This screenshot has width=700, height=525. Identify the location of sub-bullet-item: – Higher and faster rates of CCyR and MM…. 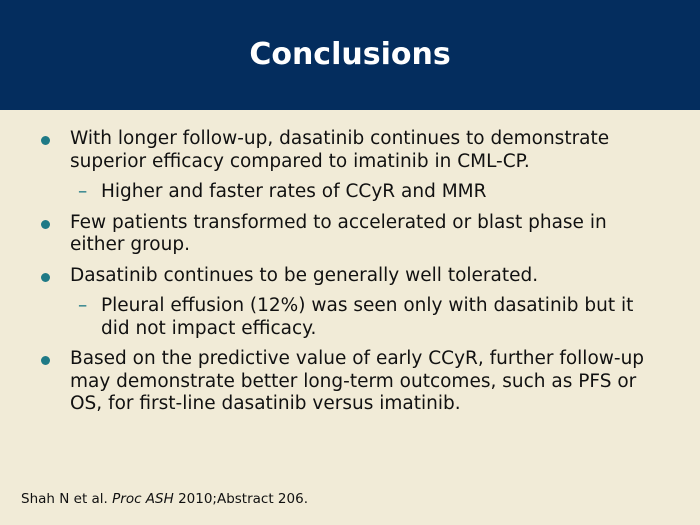
(350, 192).